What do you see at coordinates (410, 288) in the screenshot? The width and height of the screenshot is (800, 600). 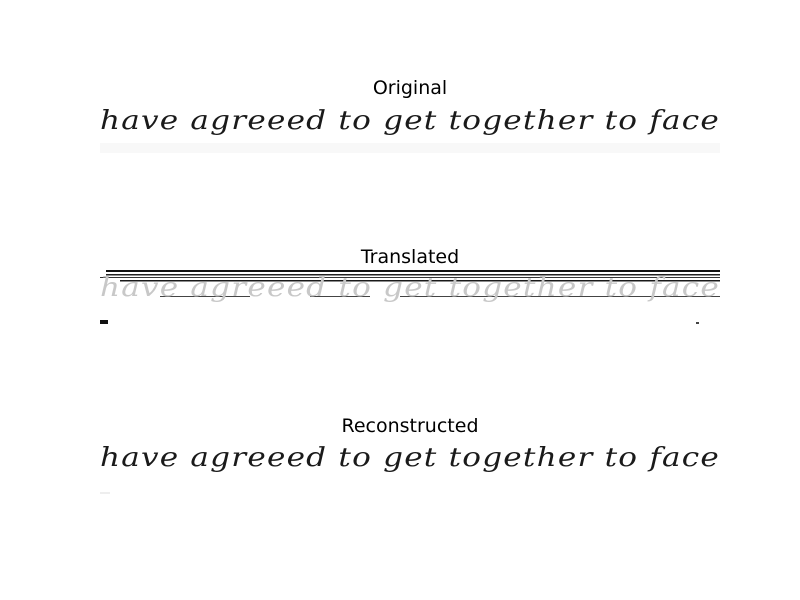 I see `translated-handwriting-text: have agreeed to get together to face` at bounding box center [410, 288].